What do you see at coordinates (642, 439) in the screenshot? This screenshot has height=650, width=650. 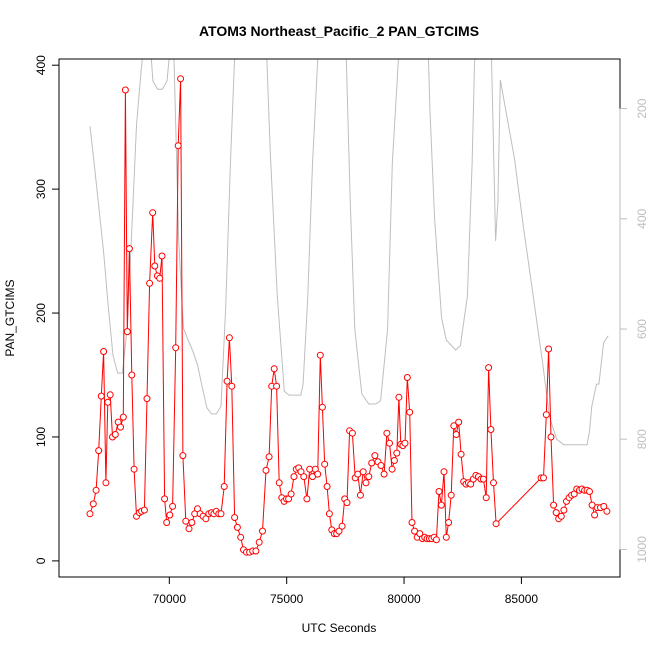 I see `right-tick-label: 800` at bounding box center [642, 439].